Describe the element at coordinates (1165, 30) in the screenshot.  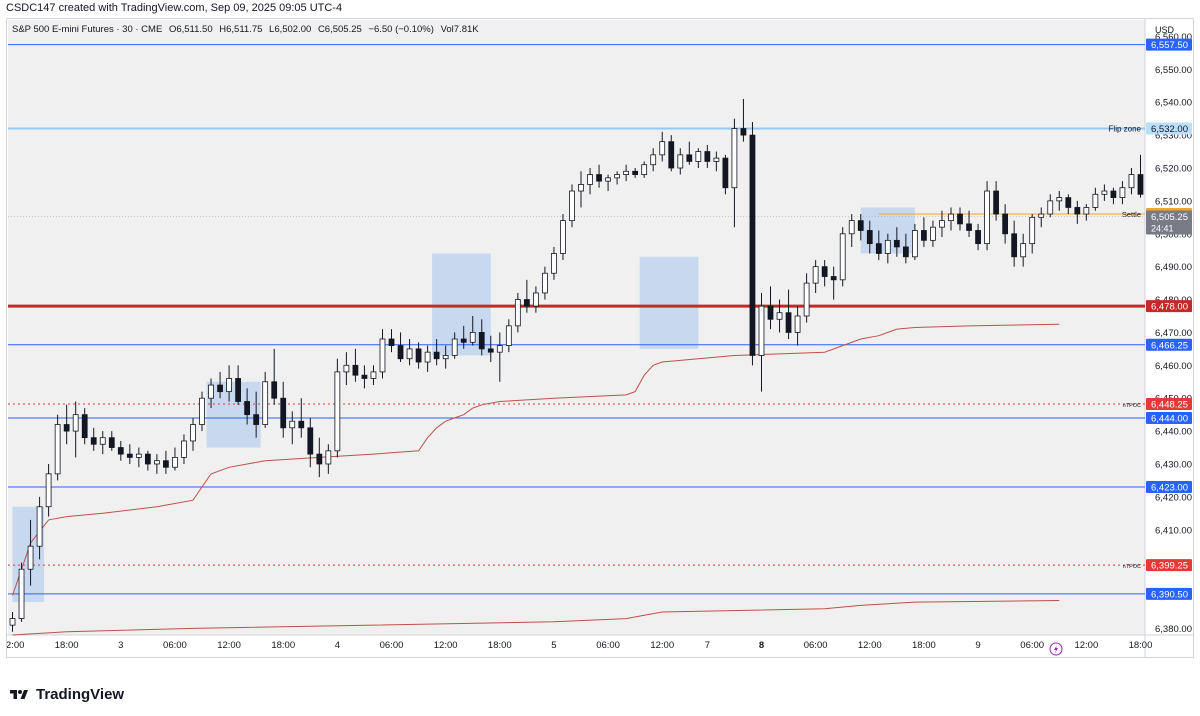
I see `currency-label: USD` at that location.